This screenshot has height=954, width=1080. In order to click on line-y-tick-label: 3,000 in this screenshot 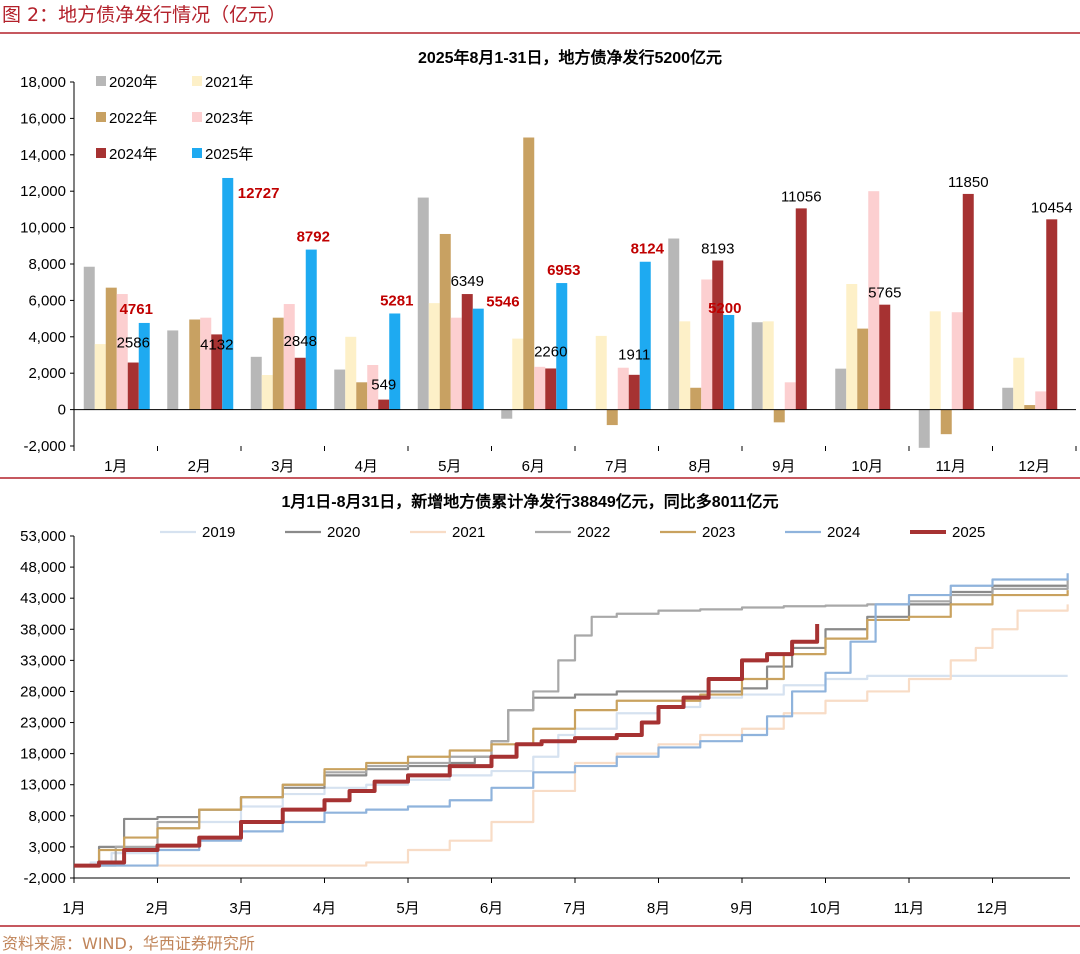, I will do `click(47, 847)`.